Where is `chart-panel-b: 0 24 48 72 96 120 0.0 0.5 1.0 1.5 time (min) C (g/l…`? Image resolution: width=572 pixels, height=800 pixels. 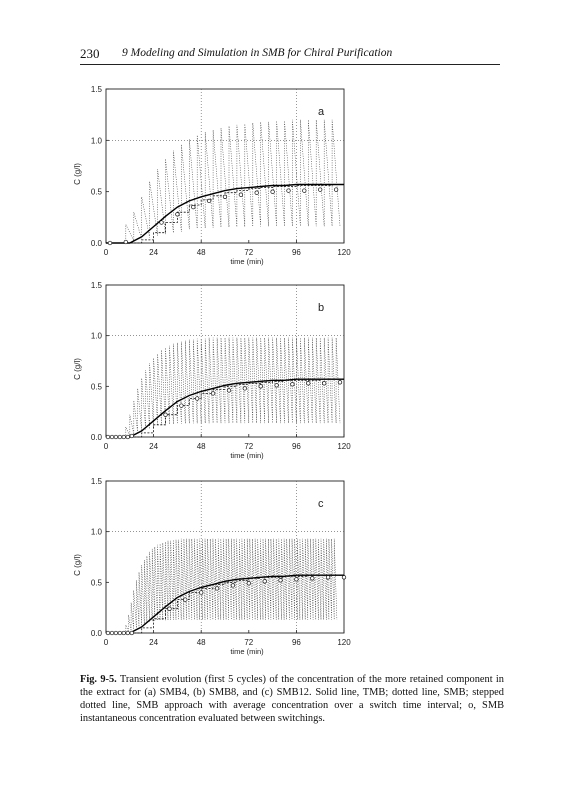
chart-panel-b: 0 24 48 72 96 120 0.0 0.5 1.0 1.5 time (min) C (g/l… is located at coordinates (212, 370).